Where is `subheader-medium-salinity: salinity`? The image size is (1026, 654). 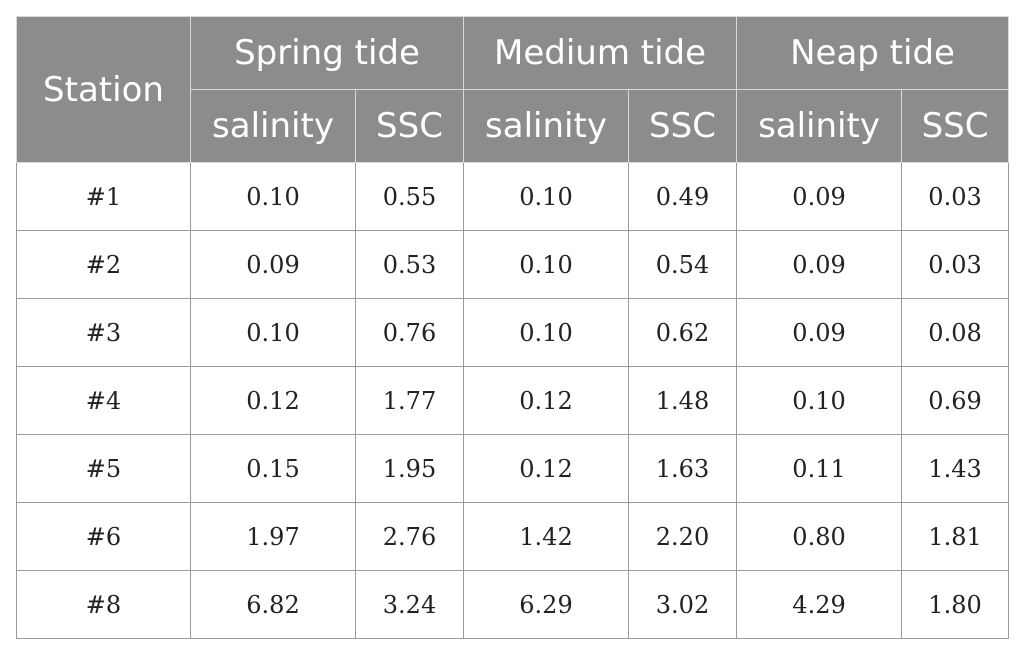 subheader-medium-salinity: salinity is located at coordinates (546, 126).